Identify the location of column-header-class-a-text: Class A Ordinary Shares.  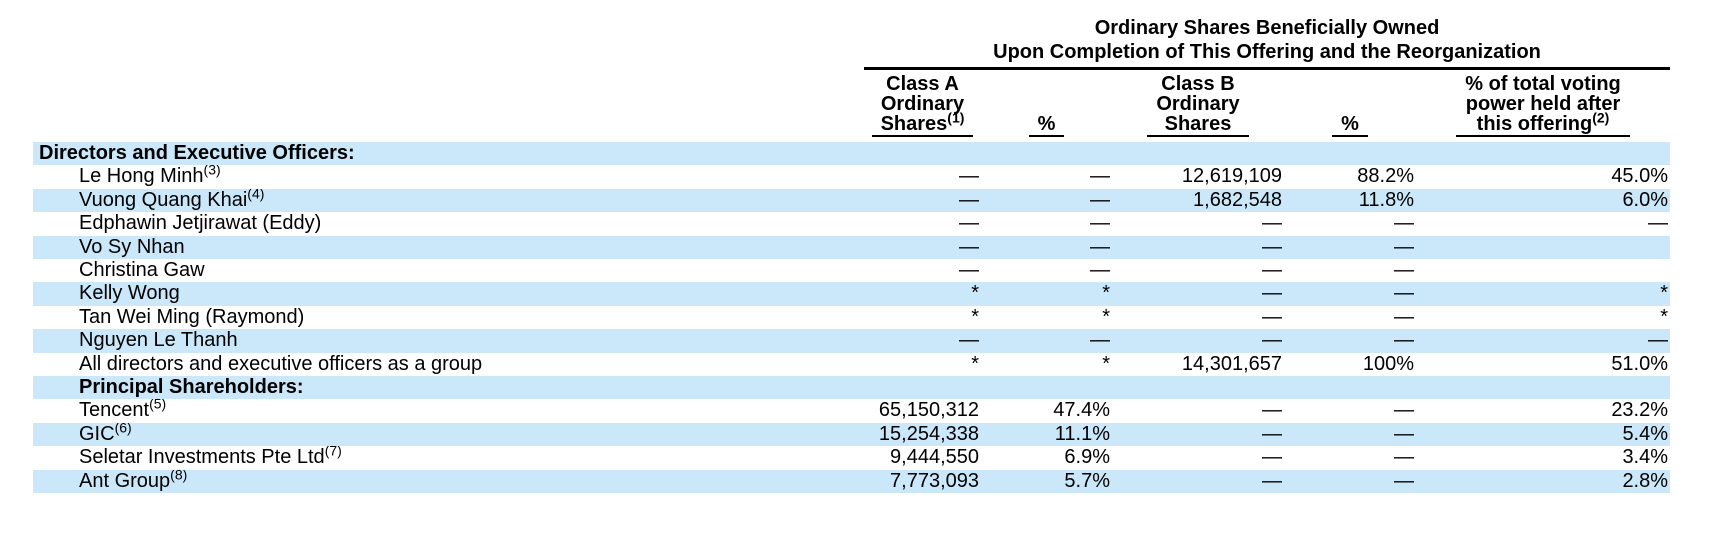
(922, 104).